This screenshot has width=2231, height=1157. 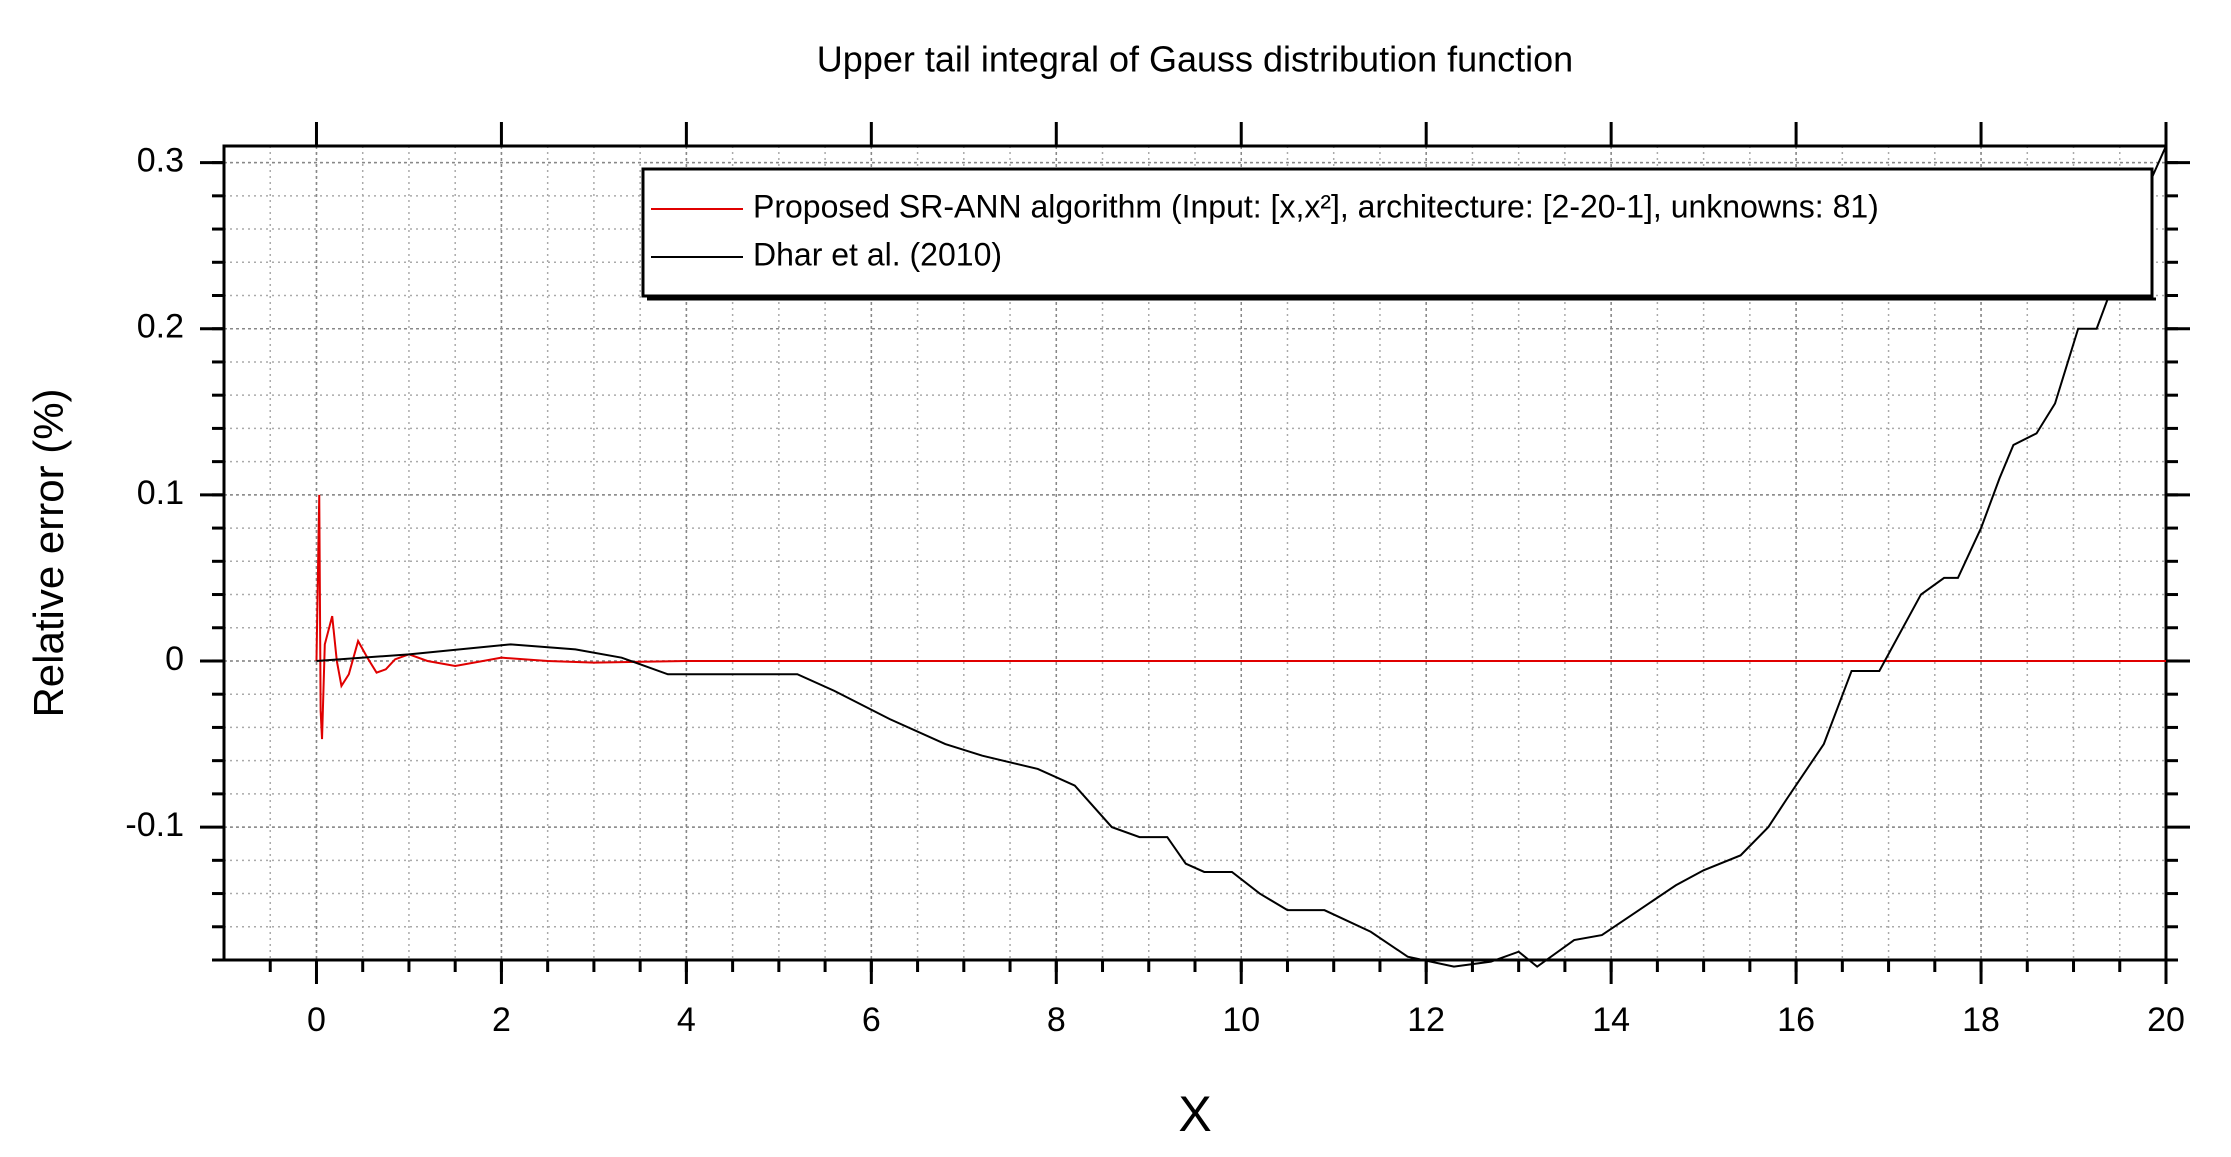 What do you see at coordinates (686, 1020) in the screenshot?
I see `x-tick-label: 4` at bounding box center [686, 1020].